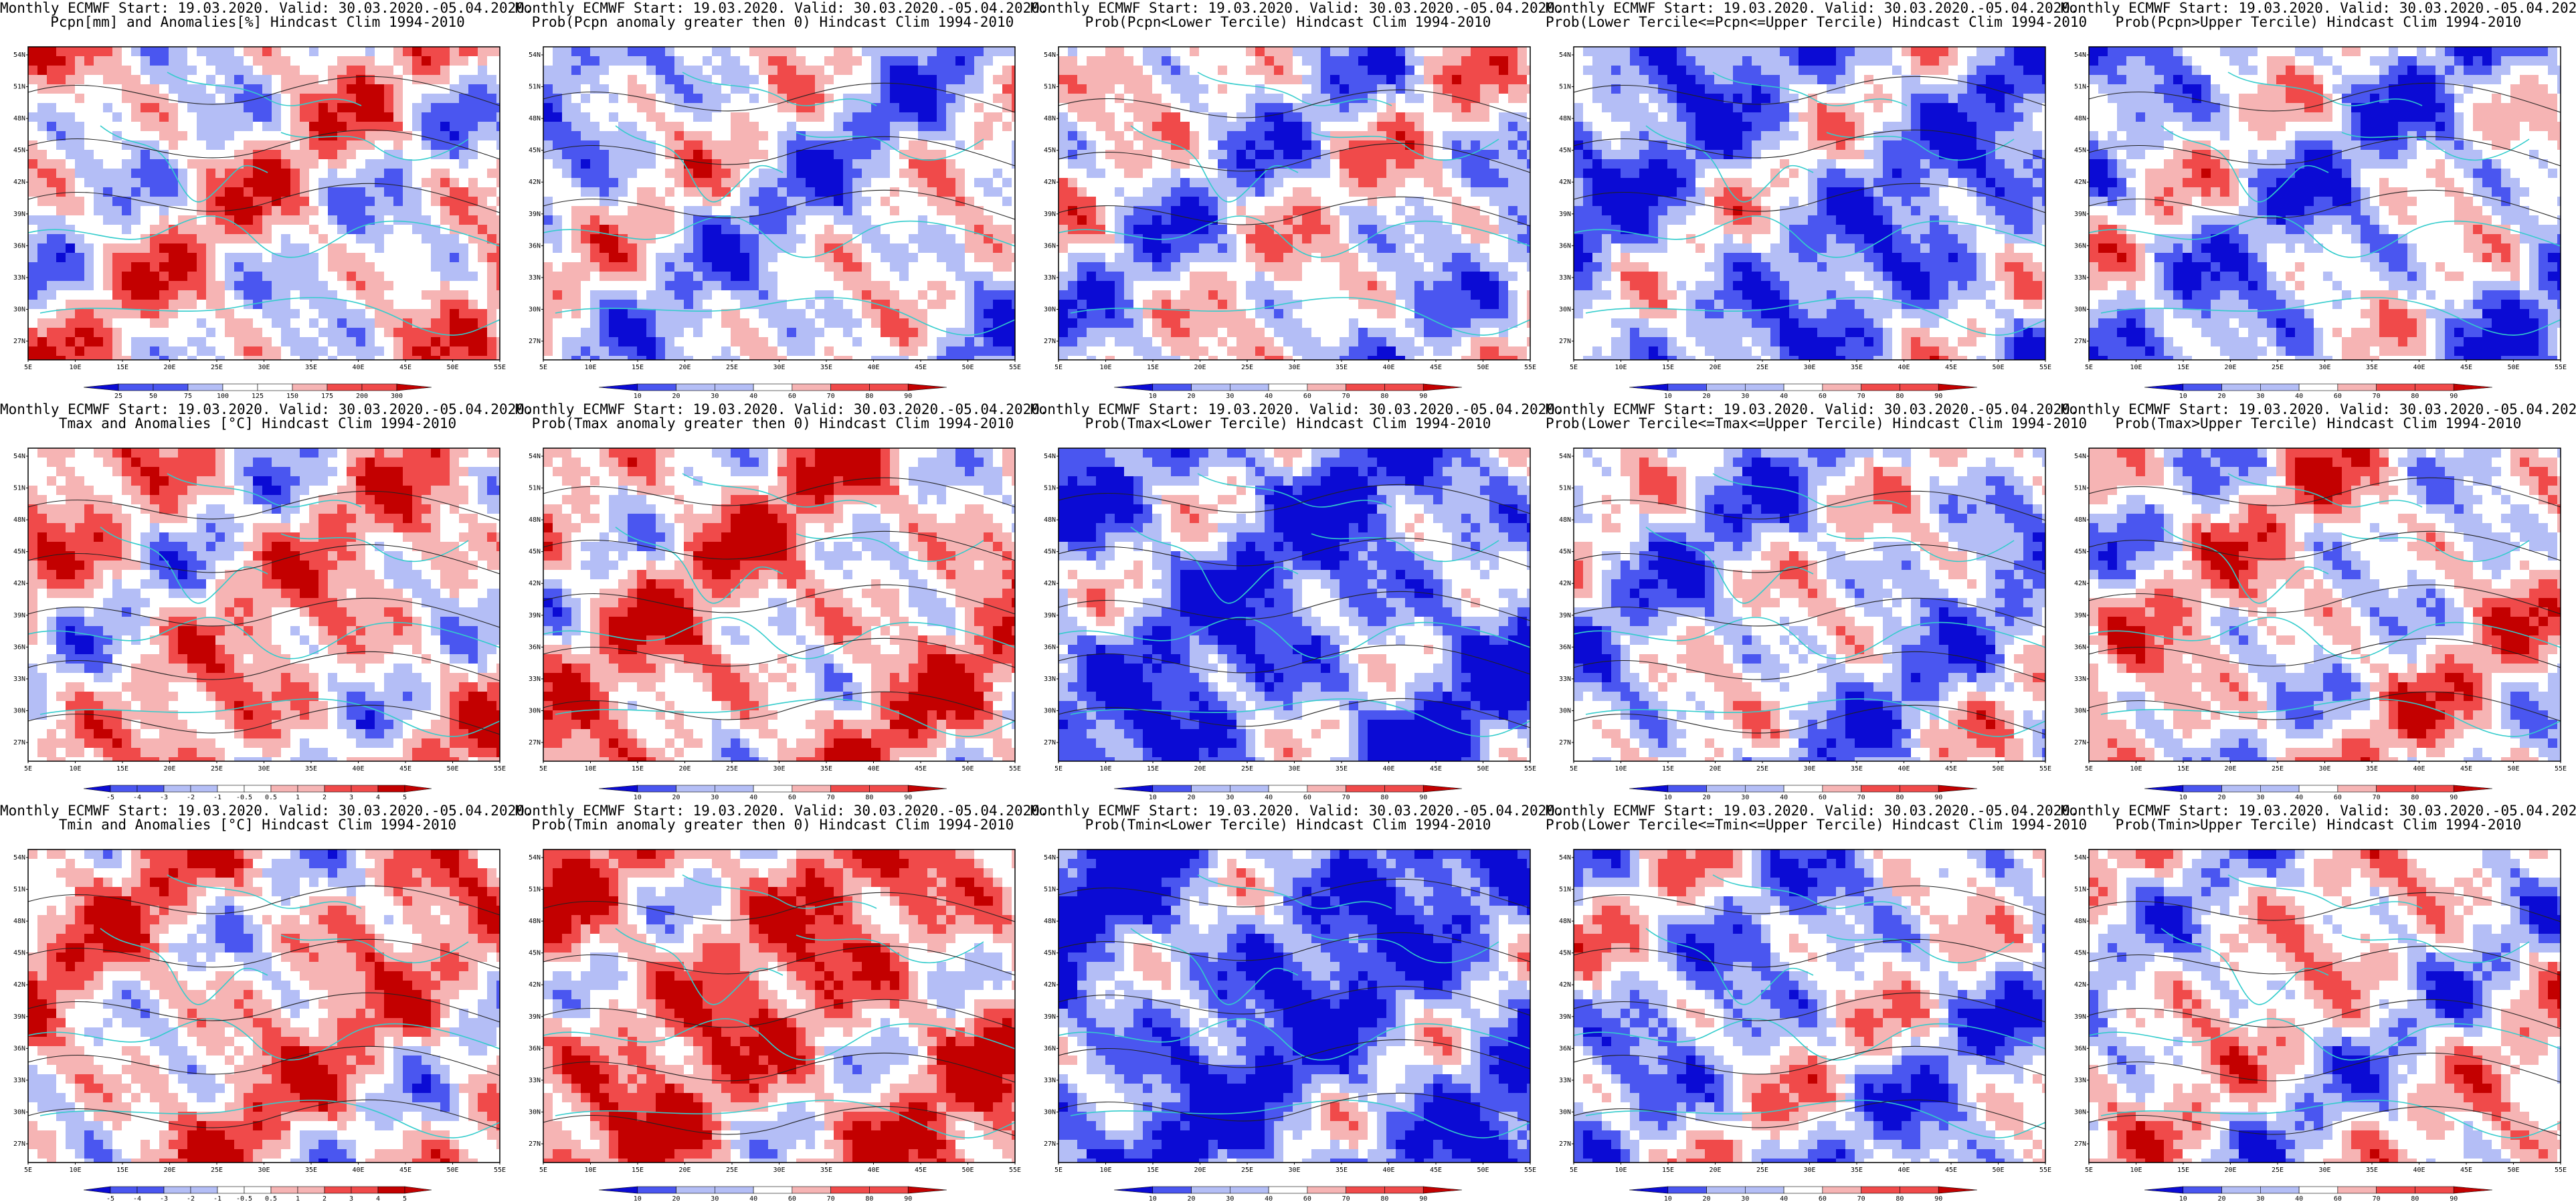  I want to click on colorbar-tick-label: 1, so click(298, 1199).